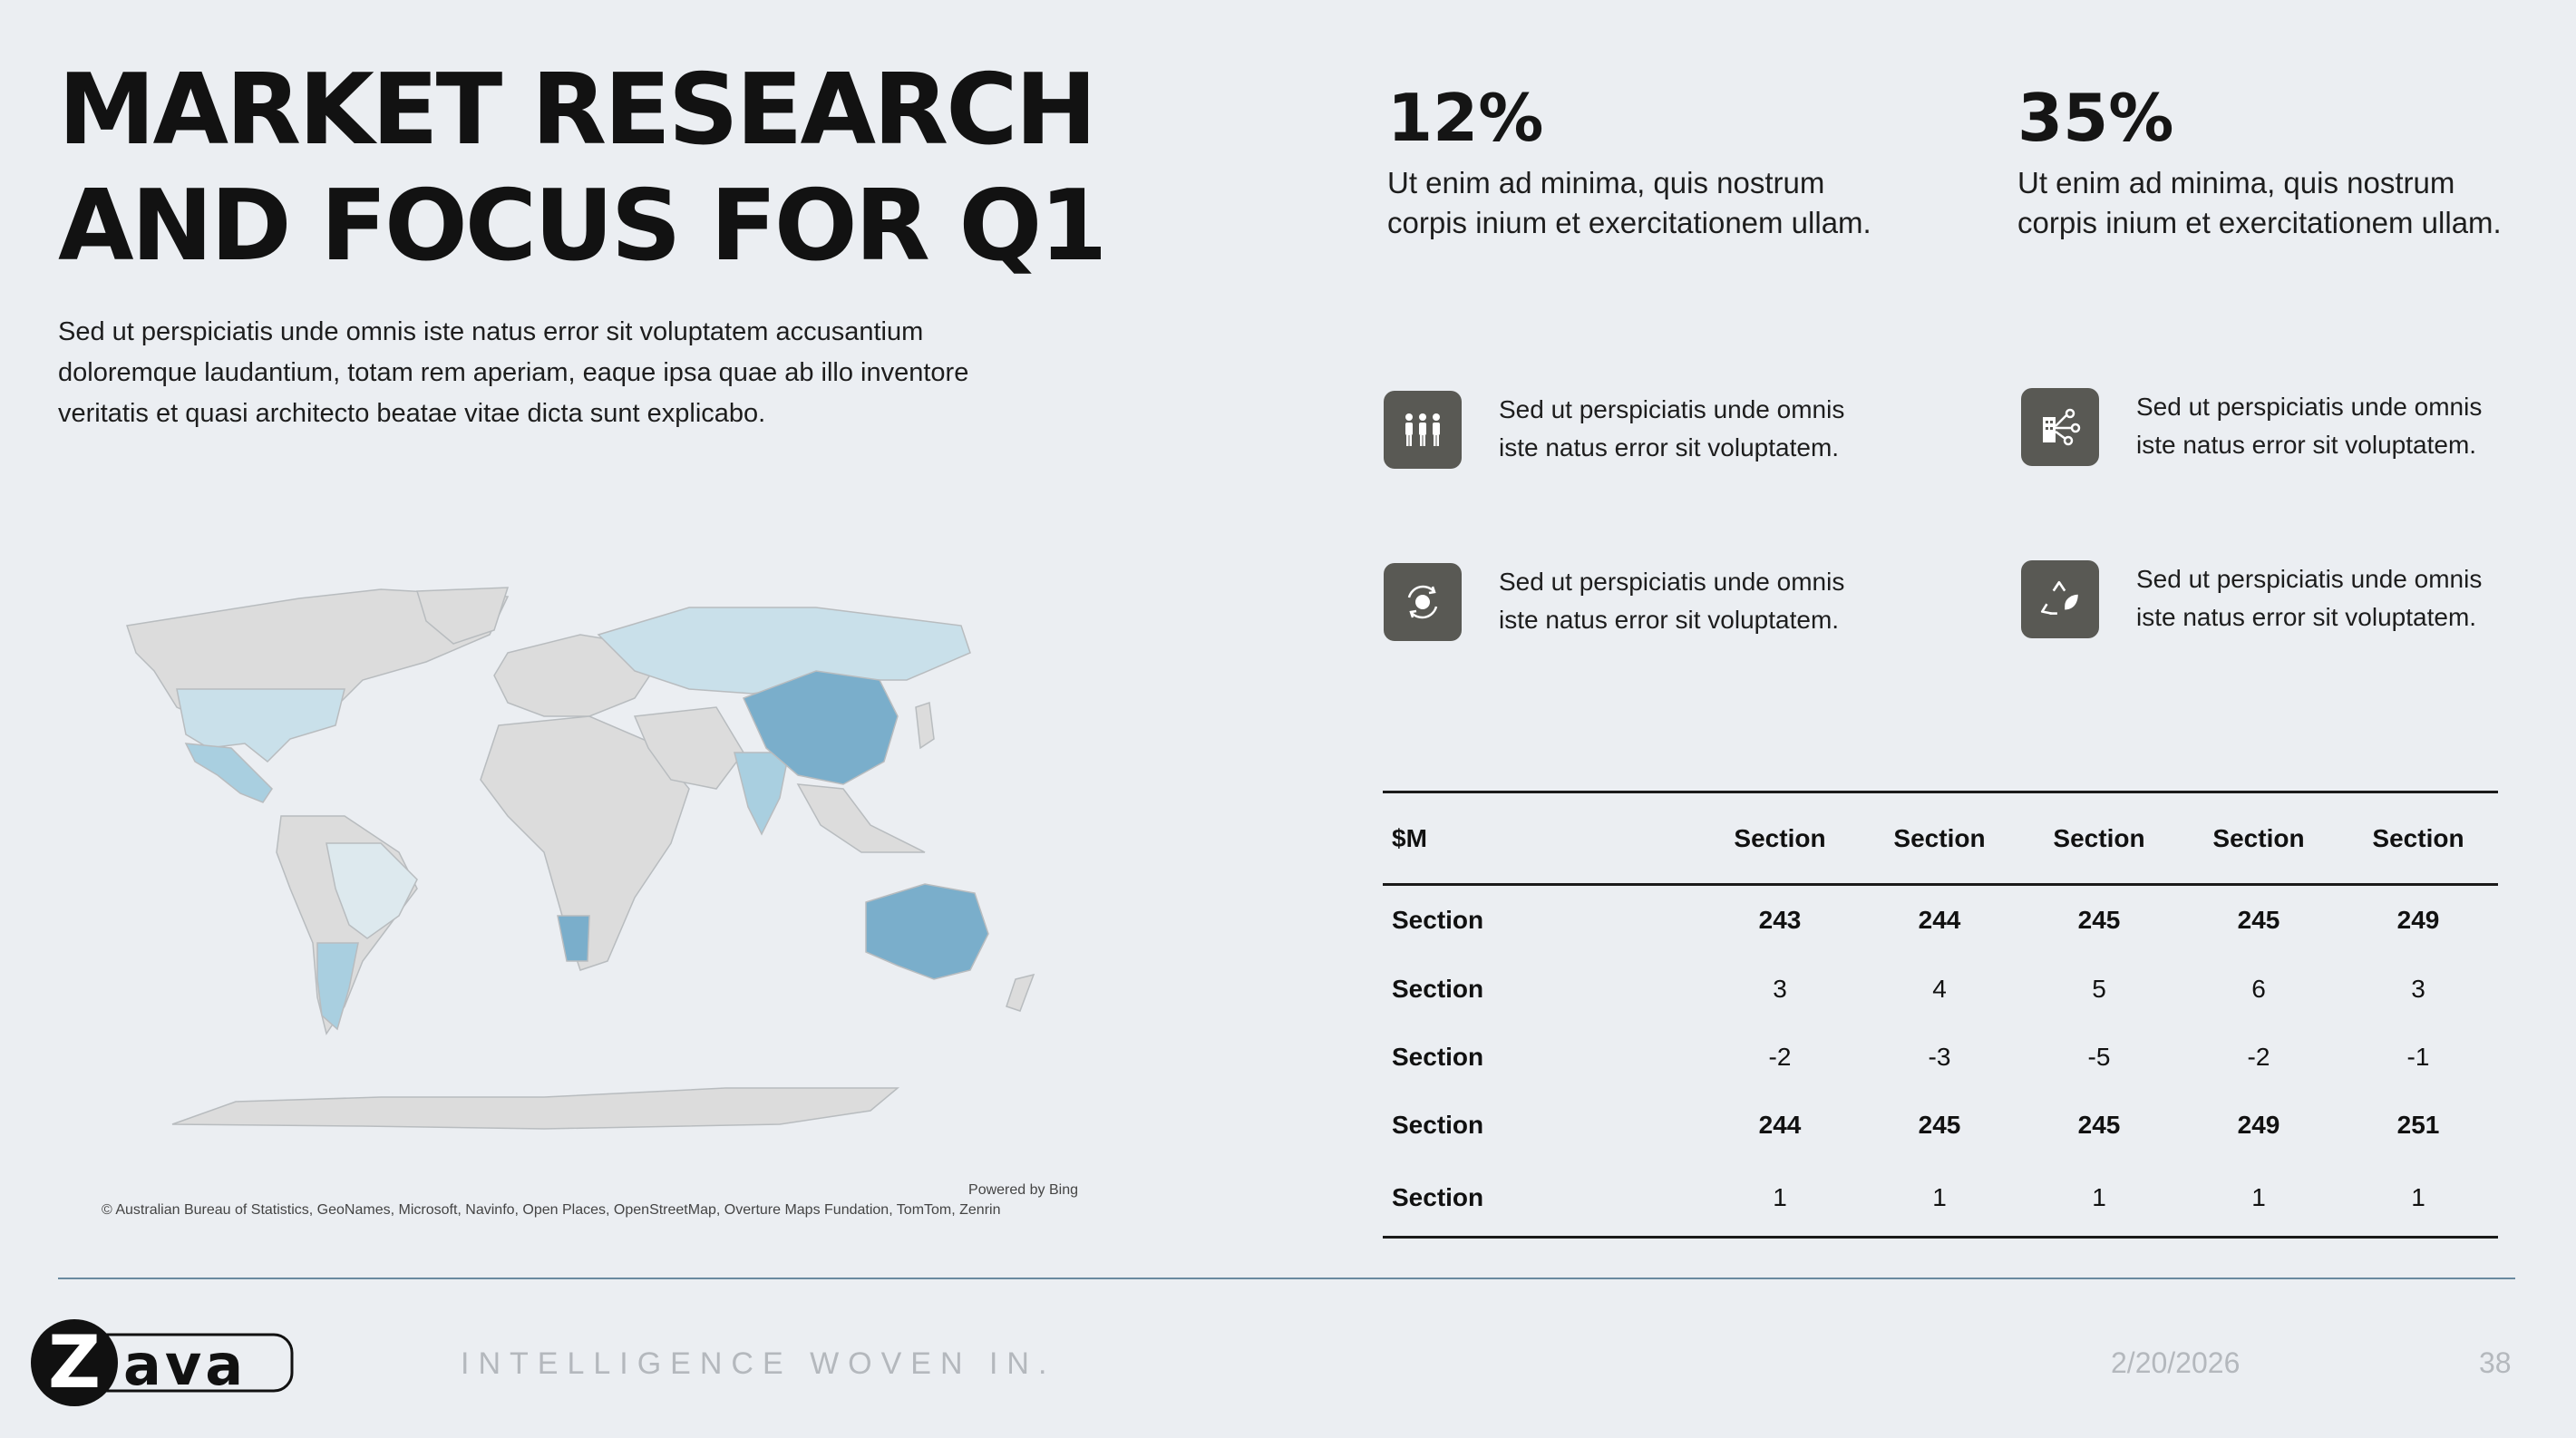 The height and width of the screenshot is (1438, 2576). Describe the element at coordinates (337, 987) in the screenshot. I see `map-region-argentina` at that location.